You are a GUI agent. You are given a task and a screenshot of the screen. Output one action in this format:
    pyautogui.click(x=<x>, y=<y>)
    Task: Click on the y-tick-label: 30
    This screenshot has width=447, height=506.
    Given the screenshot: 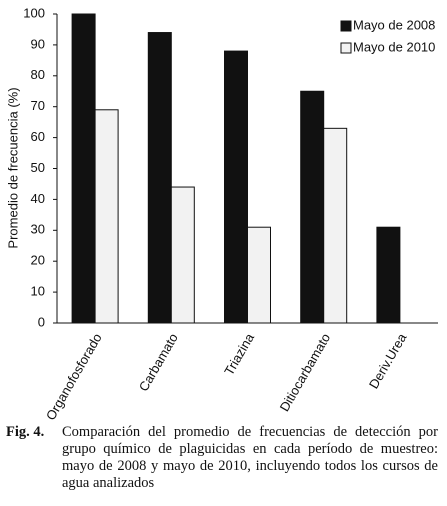 What is the action you would take?
    pyautogui.click(x=38, y=229)
    